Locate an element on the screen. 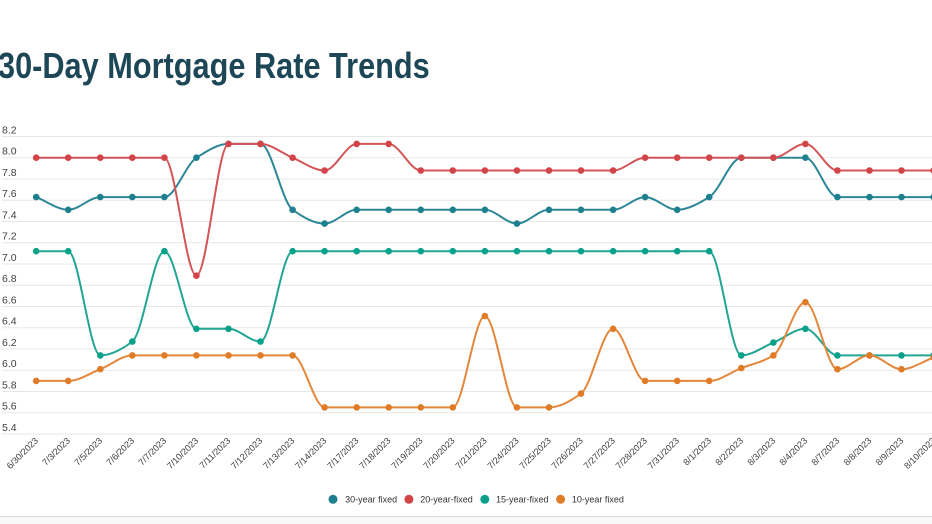 The width and height of the screenshot is (932, 524). svg-text: 7/6/2023 is located at coordinates (120, 452).